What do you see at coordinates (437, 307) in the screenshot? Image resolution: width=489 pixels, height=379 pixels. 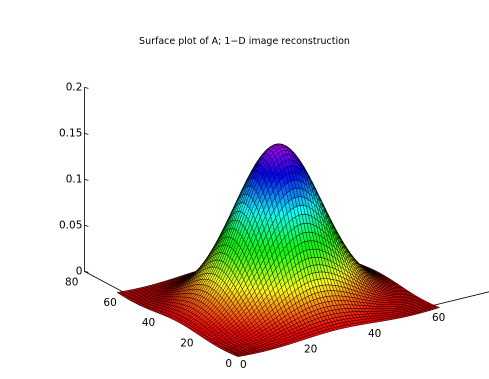 I see `surface-face` at bounding box center [437, 307].